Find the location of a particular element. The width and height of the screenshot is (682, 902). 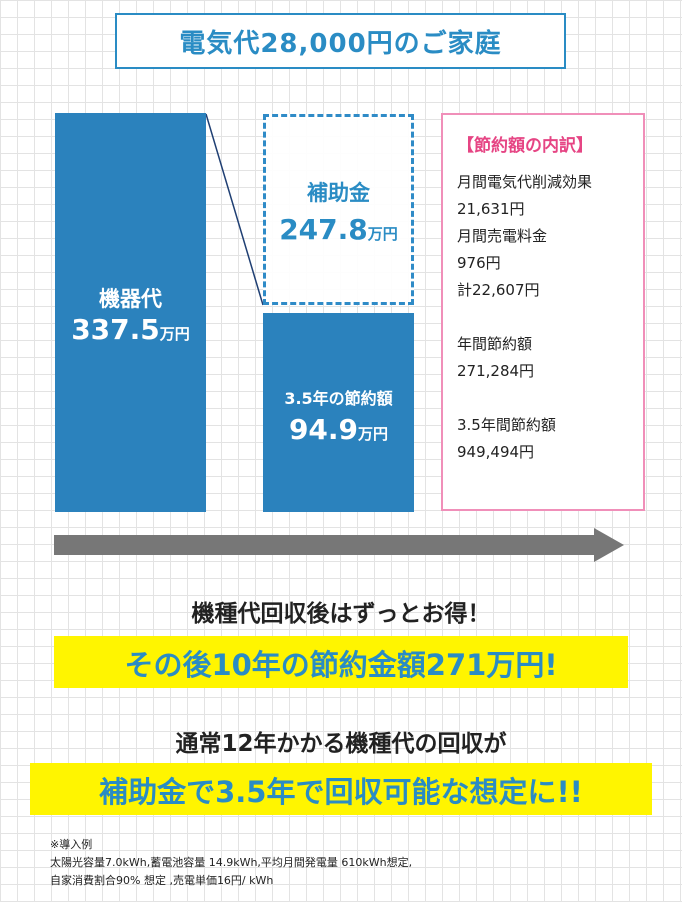

breakdown-line: 21,631円 is located at coordinates (491, 209).